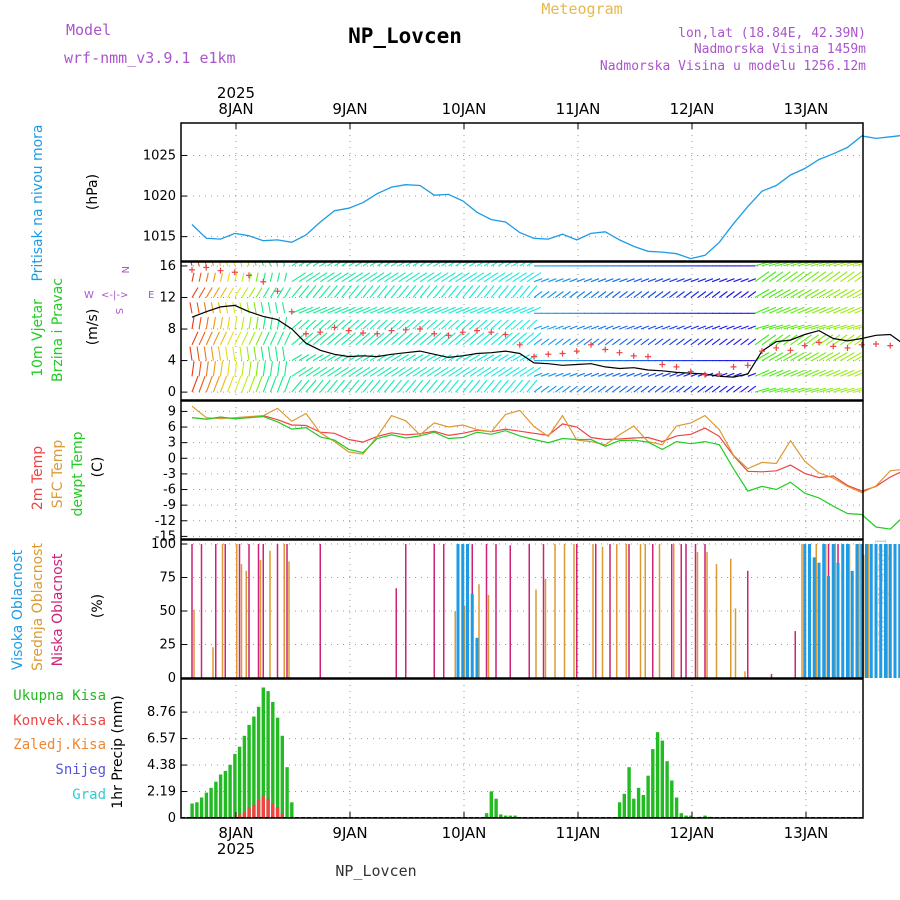 The height and width of the screenshot is (900, 900). Describe the element at coordinates (124, 269) in the screenshot. I see `compass-north: N` at that location.